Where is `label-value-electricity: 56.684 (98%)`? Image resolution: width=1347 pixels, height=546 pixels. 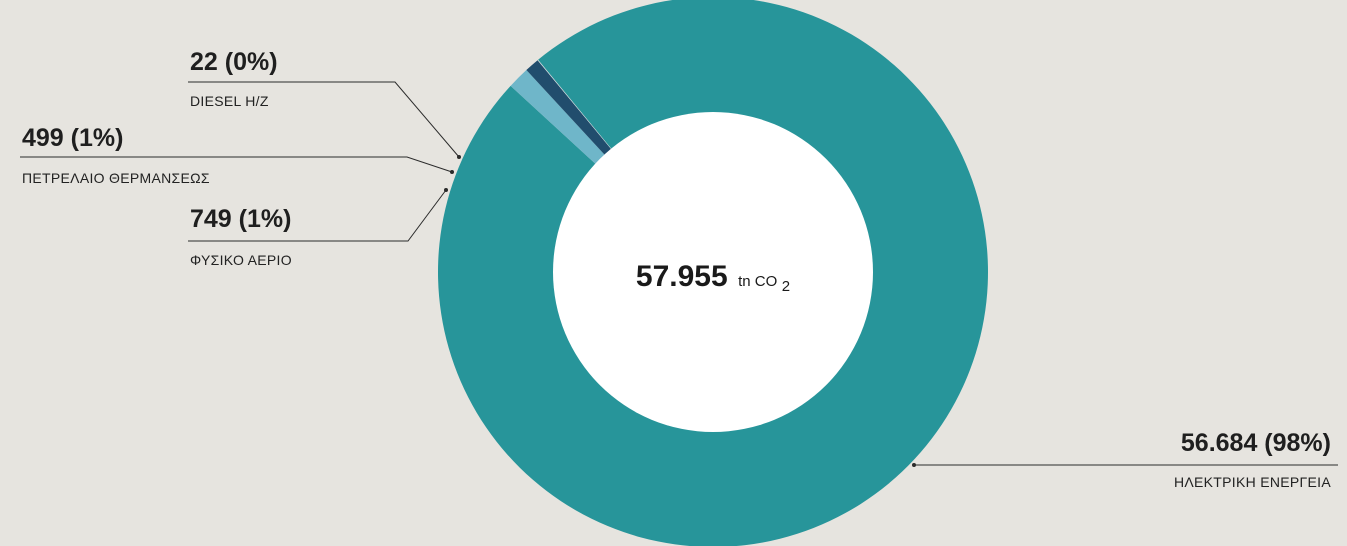
label-value-electricity: 56.684 (98%) is located at coordinates (1256, 443).